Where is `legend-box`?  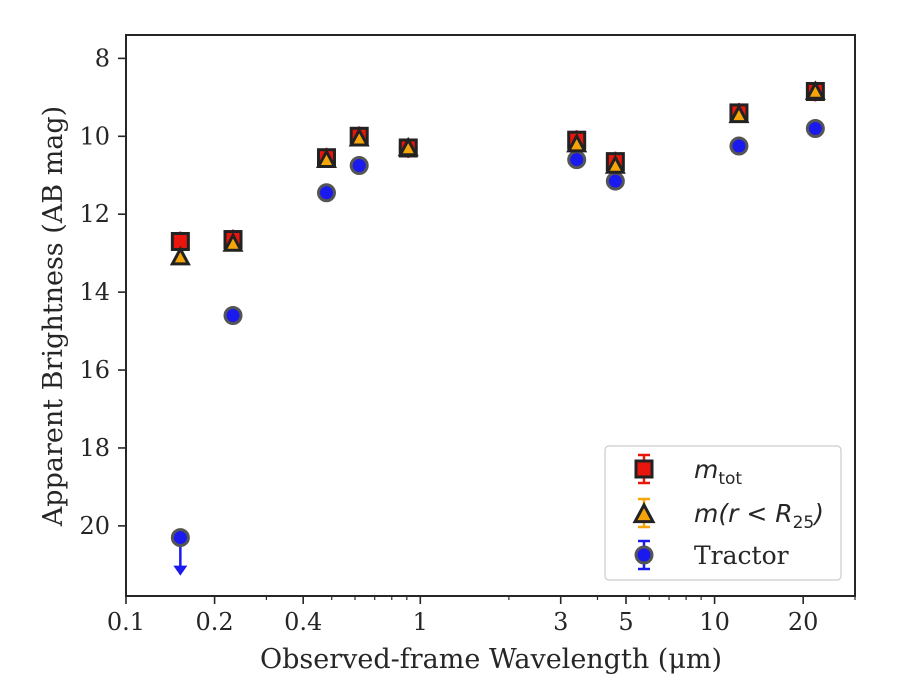 legend-box is located at coordinates (723, 513).